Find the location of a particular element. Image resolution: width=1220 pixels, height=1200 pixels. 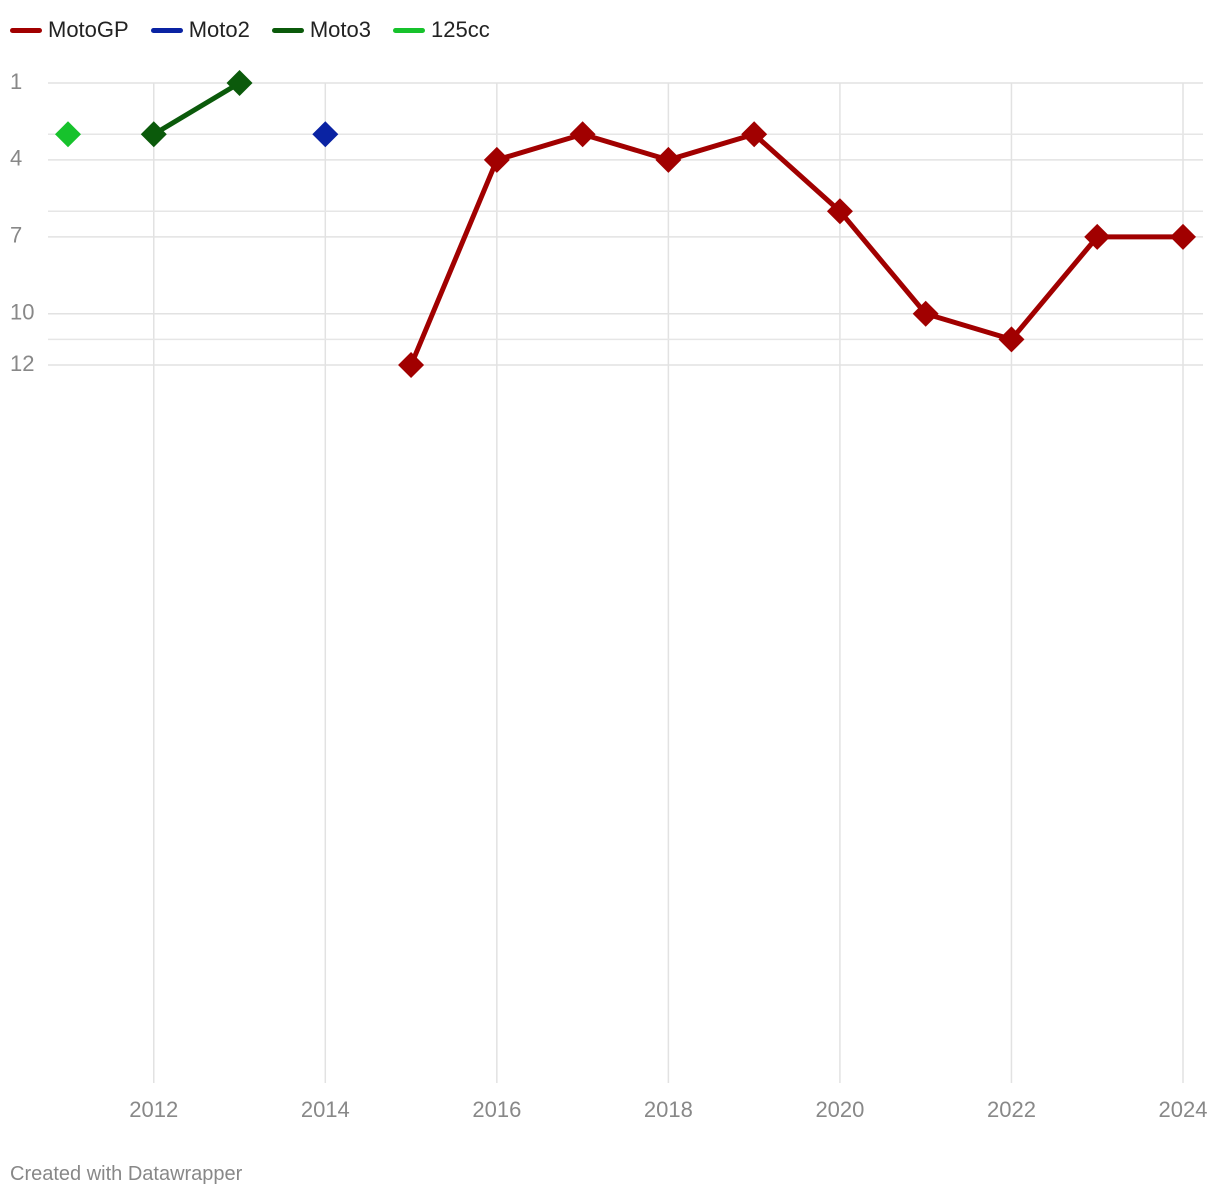

point-motogp-2018 is located at coordinates (668, 159).